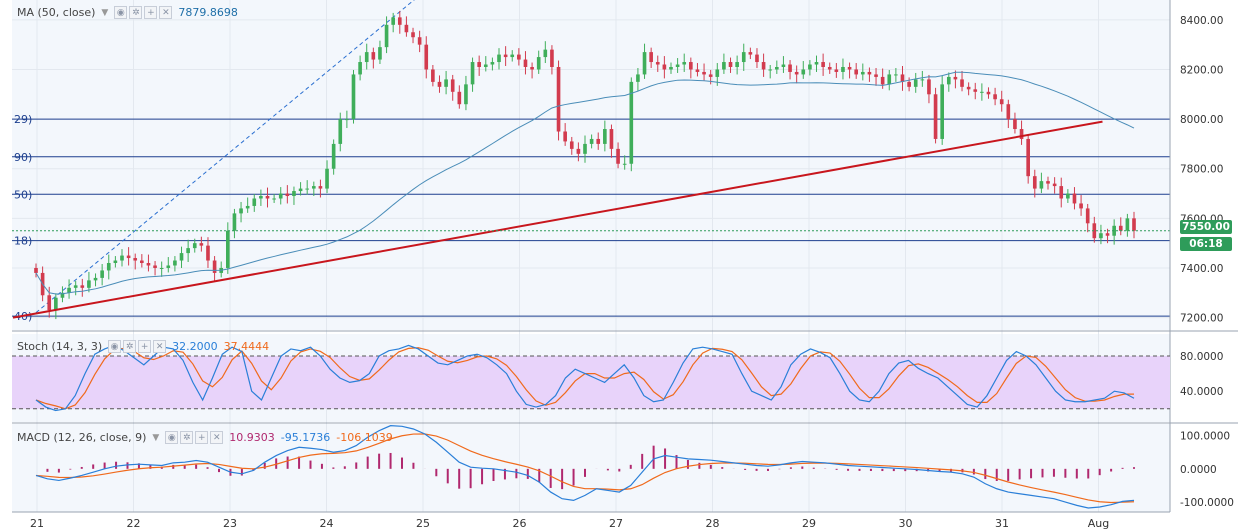 This screenshot has height=532, width=1238. Describe the element at coordinates (1205, 437) in the screenshot. I see `macd-tick-label: 100.0000` at that location.